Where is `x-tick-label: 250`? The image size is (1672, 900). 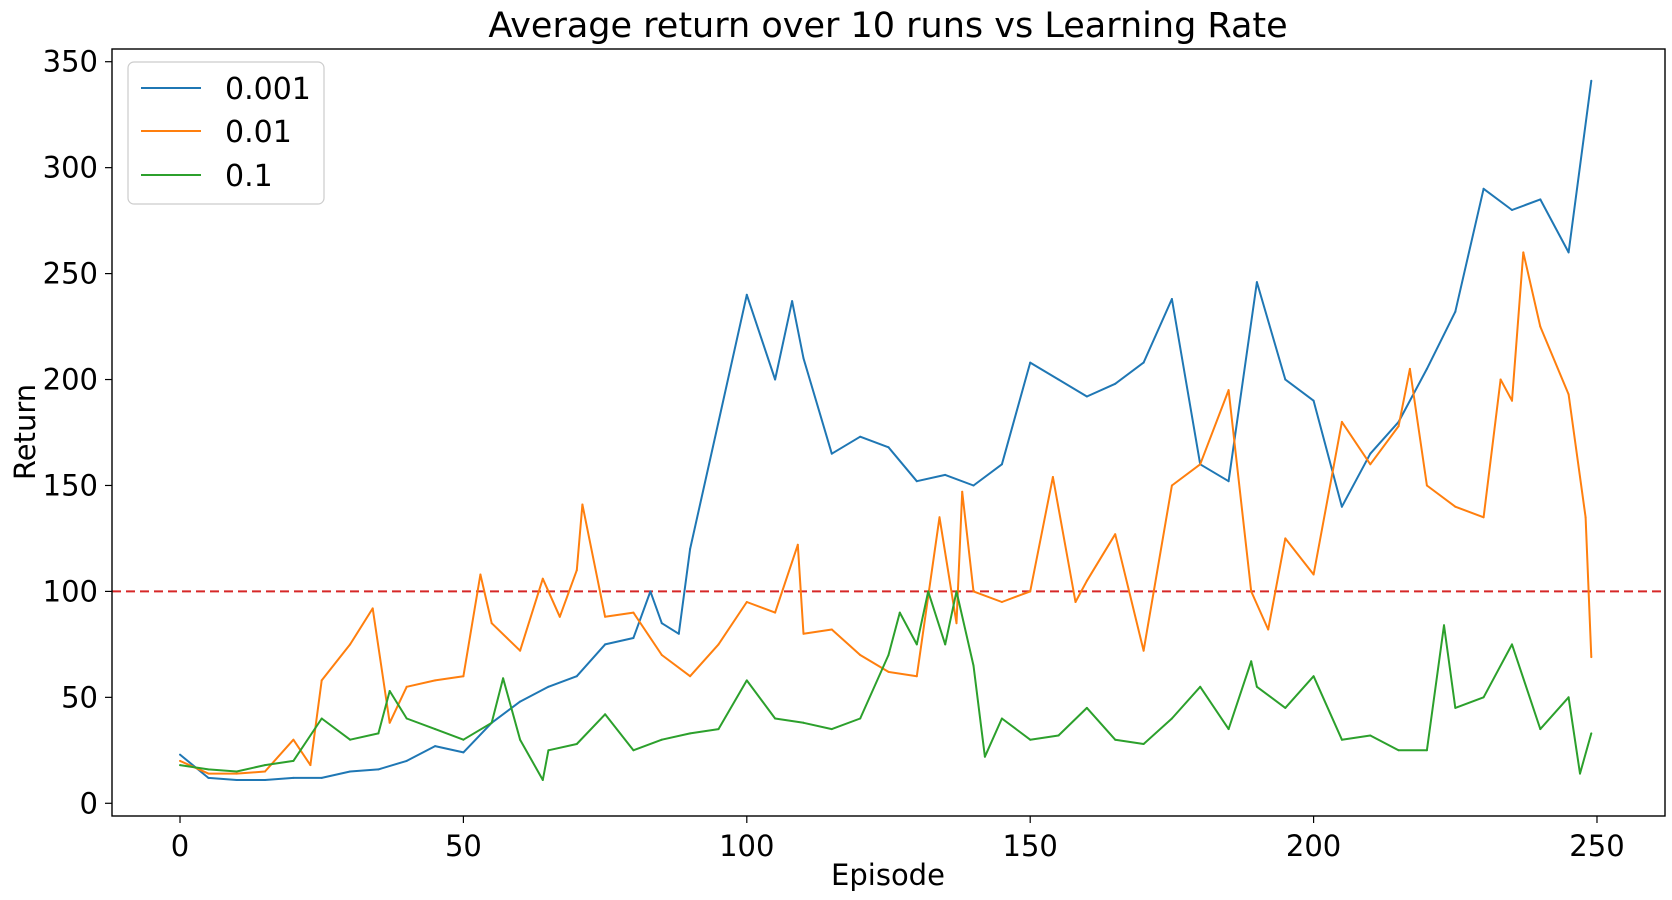
x-tick-label: 250 is located at coordinates (1596, 846).